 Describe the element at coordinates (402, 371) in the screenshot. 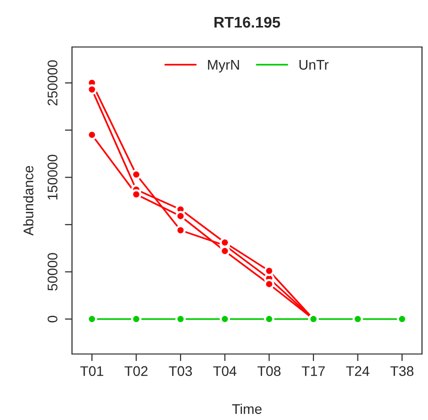

I see `x-tick-label: T38` at that location.